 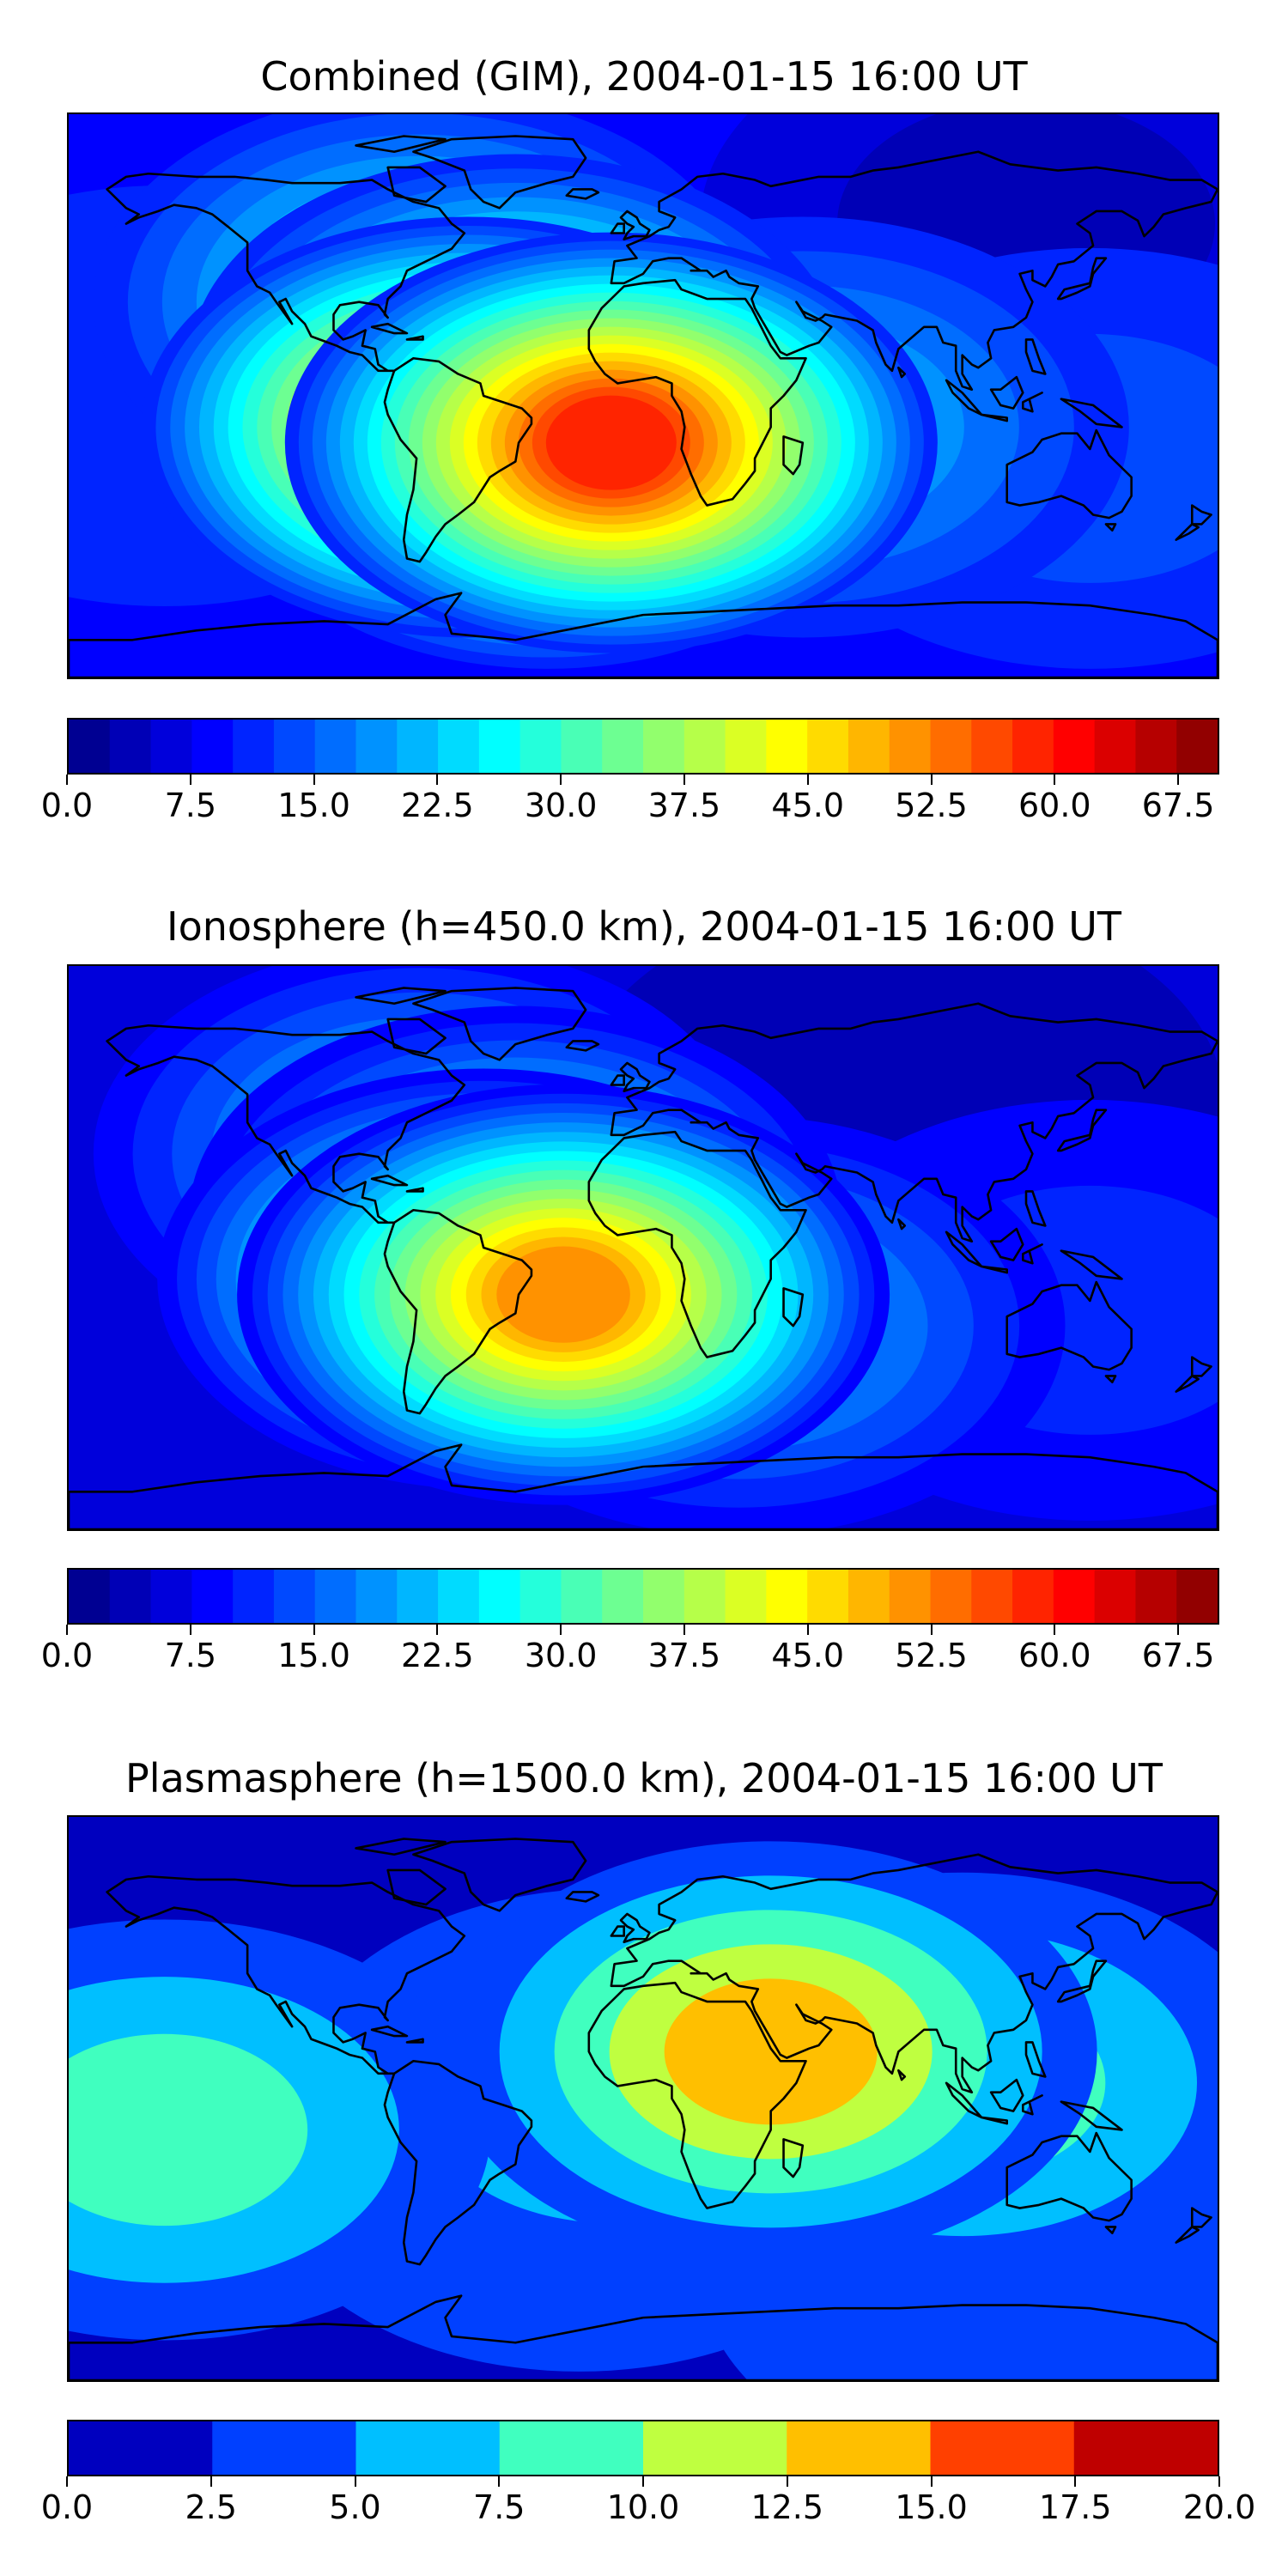 I want to click on colorbar-ionosphere, so click(x=643, y=1597).